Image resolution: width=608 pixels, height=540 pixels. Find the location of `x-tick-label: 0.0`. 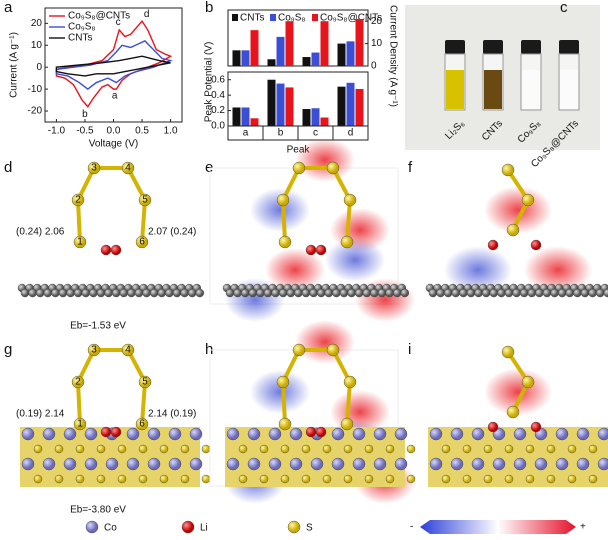

x-tick-label: 0.0 is located at coordinates (114, 131).